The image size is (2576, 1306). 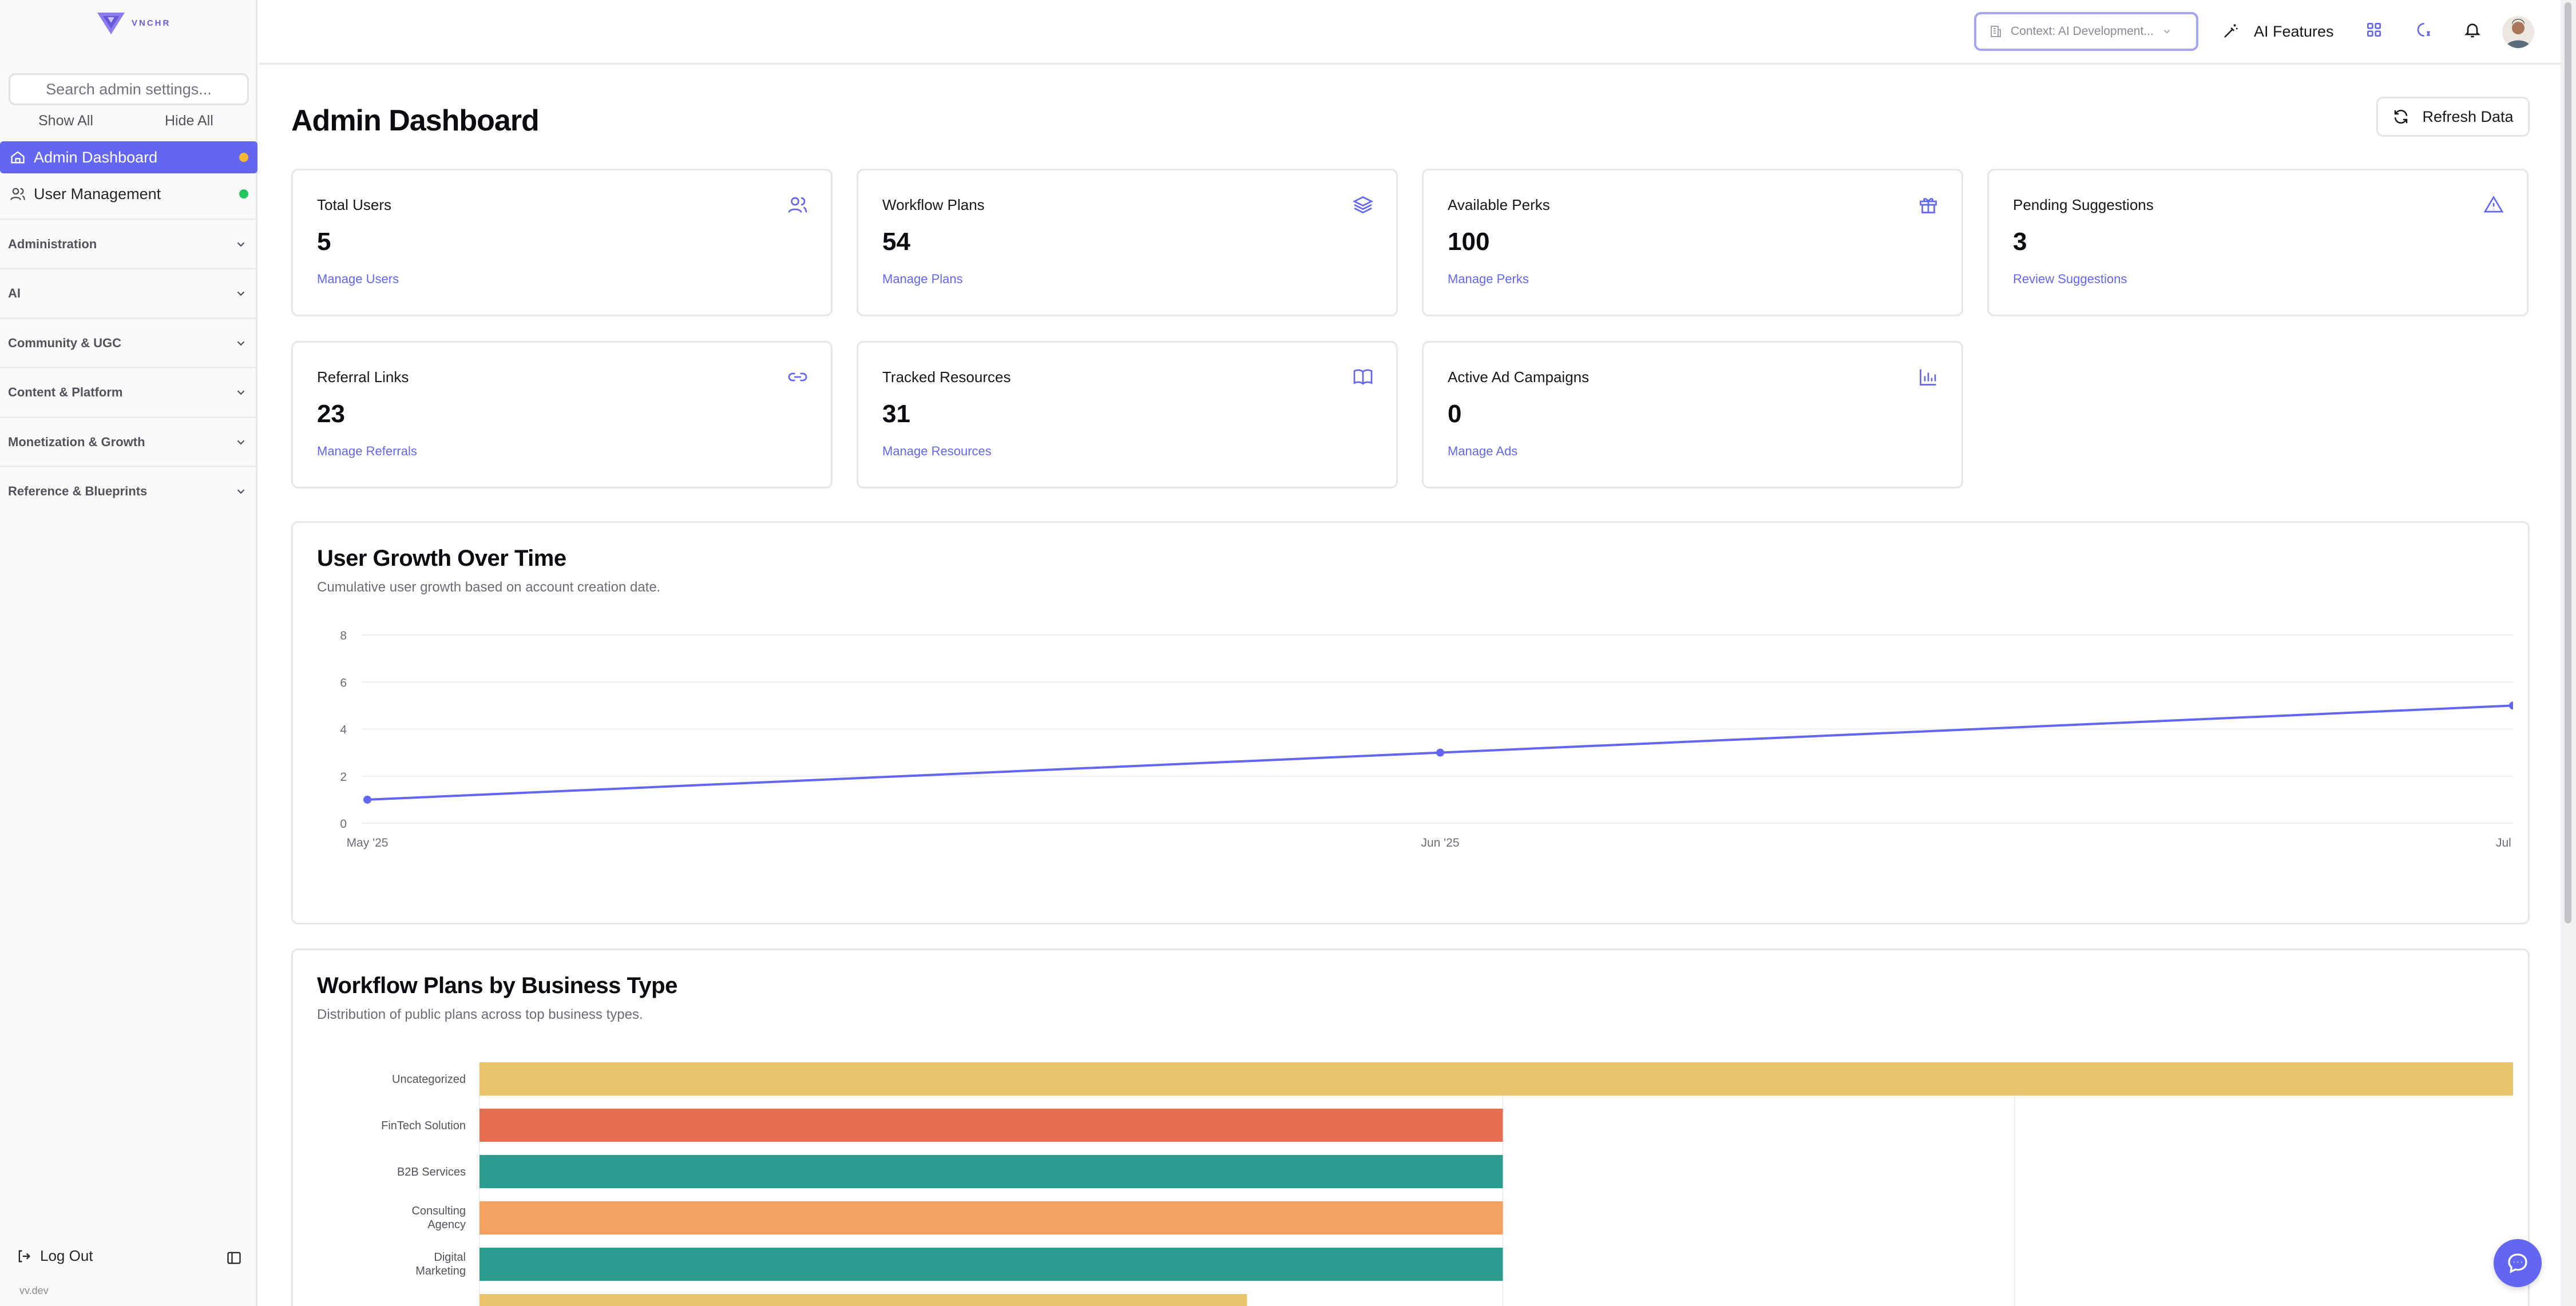 What do you see at coordinates (128, 391) in the screenshot?
I see `section-content-platform: Content & Platform` at bounding box center [128, 391].